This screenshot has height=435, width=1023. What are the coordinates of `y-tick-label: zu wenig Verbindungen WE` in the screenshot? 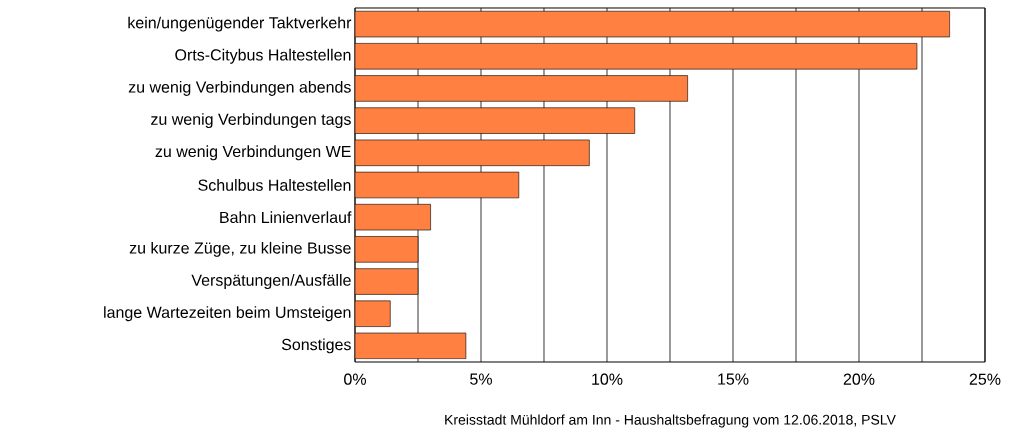 It's located at (253, 153).